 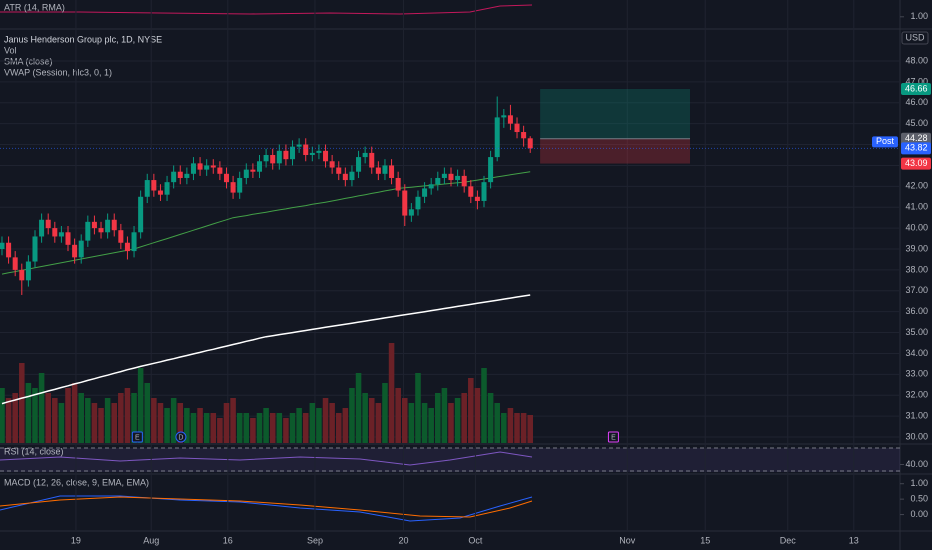 What do you see at coordinates (266, 223) in the screenshot?
I see `ma-line` at bounding box center [266, 223].